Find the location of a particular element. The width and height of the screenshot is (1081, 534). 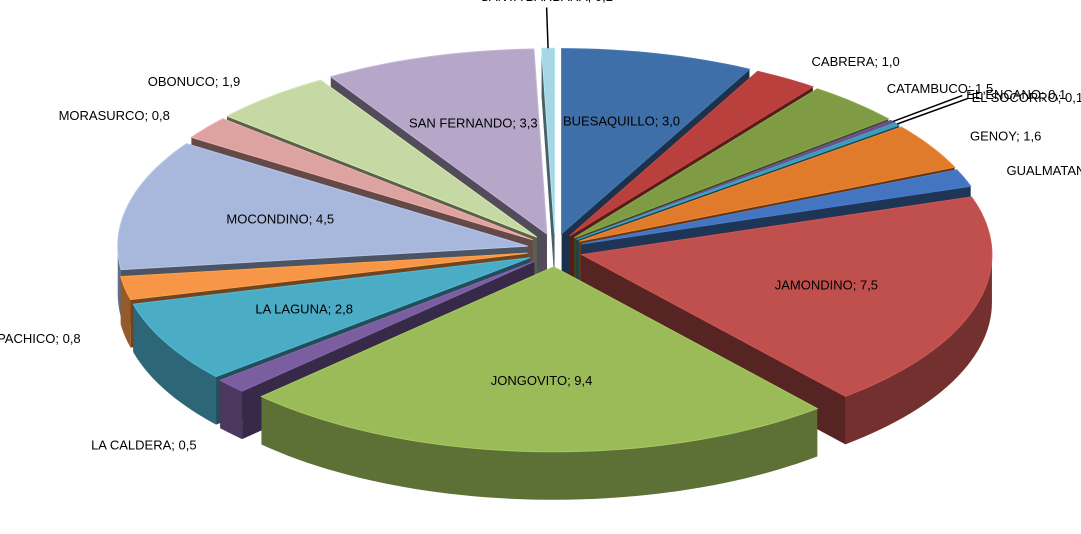

data-label: GENOY; 1,6 is located at coordinates (1005, 135).